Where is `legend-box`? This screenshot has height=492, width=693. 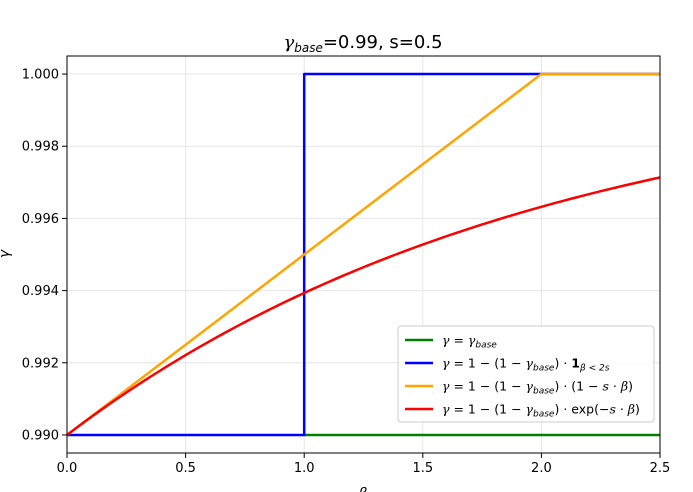
legend-box is located at coordinates (526, 374).